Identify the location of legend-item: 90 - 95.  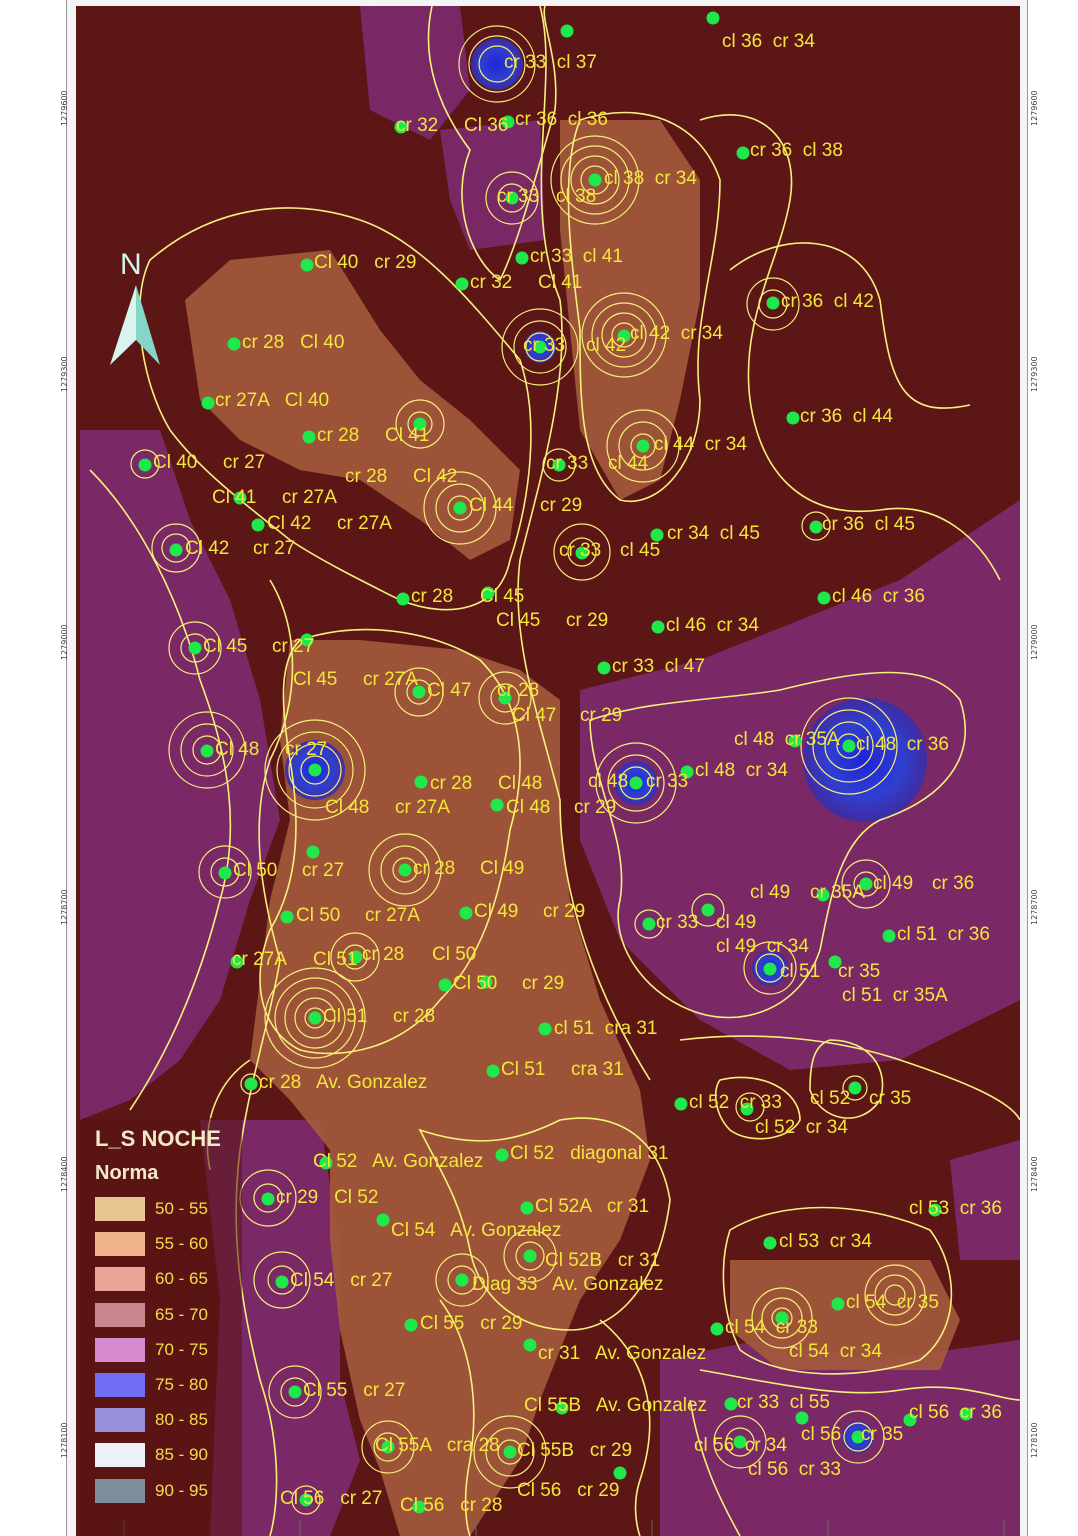
(170, 1493).